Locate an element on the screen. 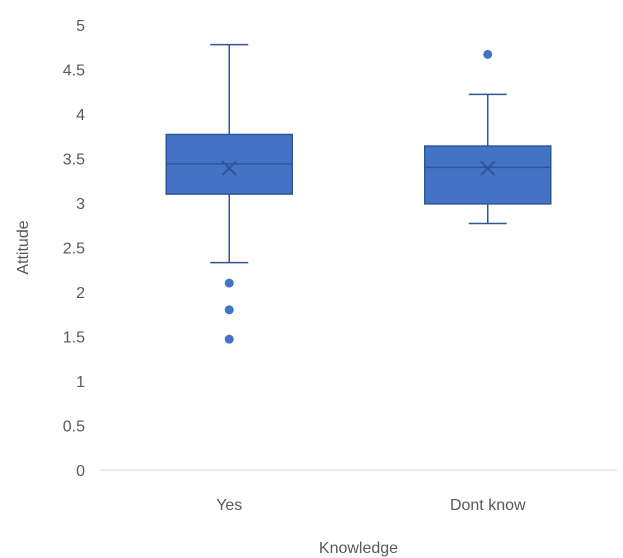  y-tick-label: 1.5 is located at coordinates (74, 338).